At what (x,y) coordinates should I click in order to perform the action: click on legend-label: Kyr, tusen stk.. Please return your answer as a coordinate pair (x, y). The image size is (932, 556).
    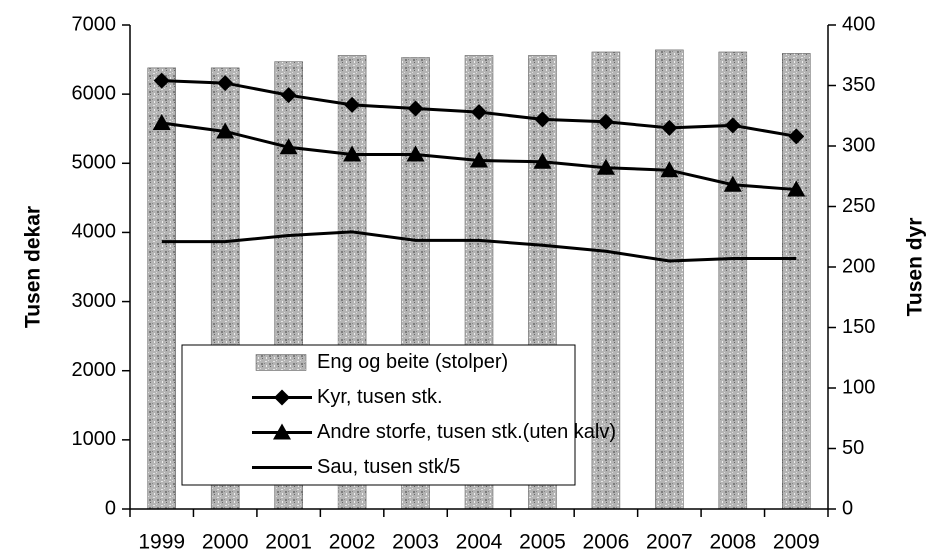
    Looking at the image, I should click on (380, 397).